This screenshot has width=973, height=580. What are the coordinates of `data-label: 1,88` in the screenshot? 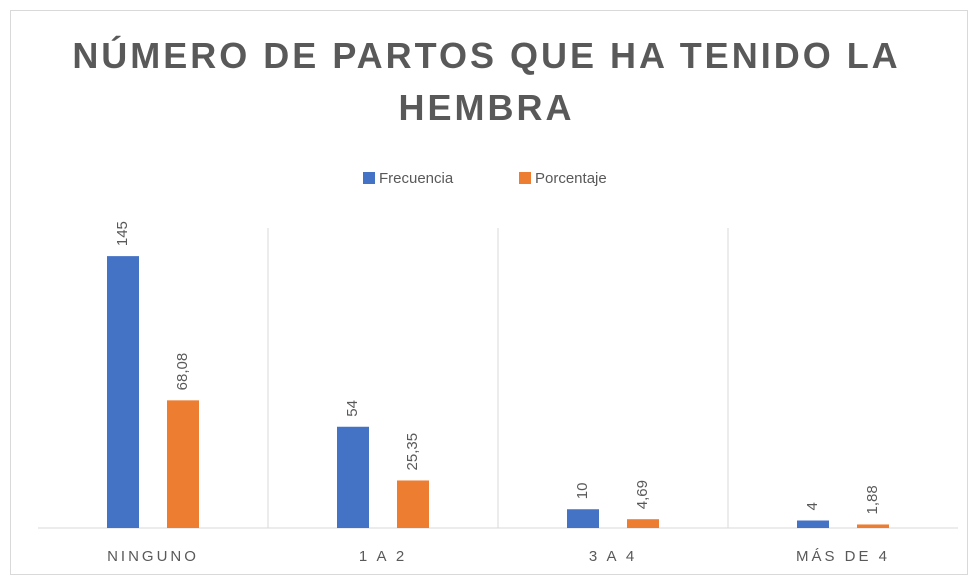 It's located at (872, 499).